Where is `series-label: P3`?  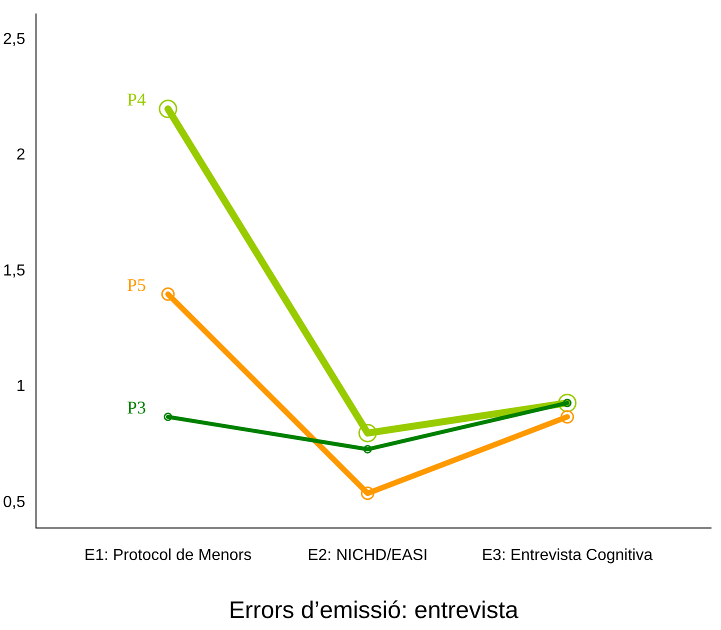
series-label: P3 is located at coordinates (136, 408).